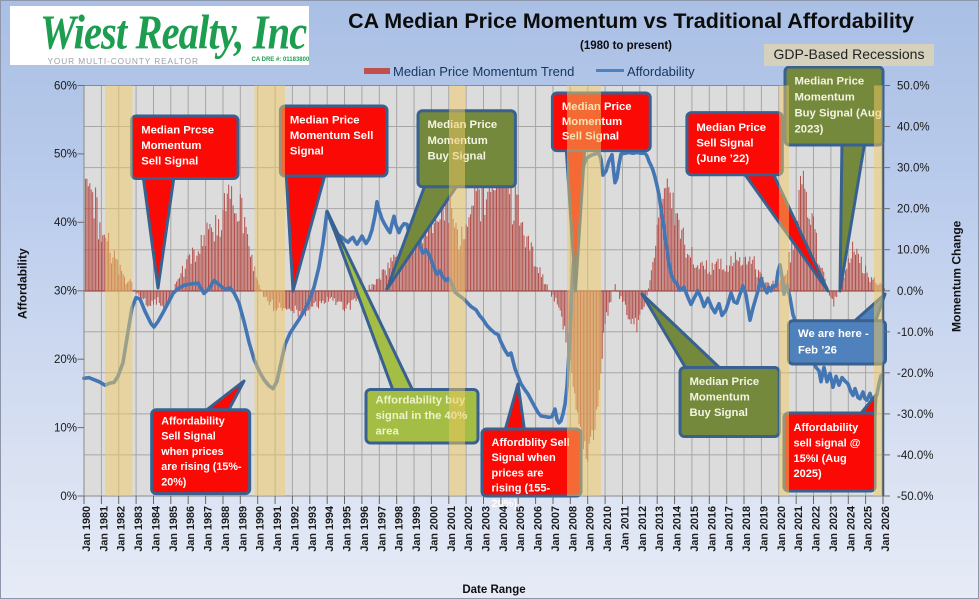  I want to click on svg-text: 15%I (Aug, so click(820, 459).